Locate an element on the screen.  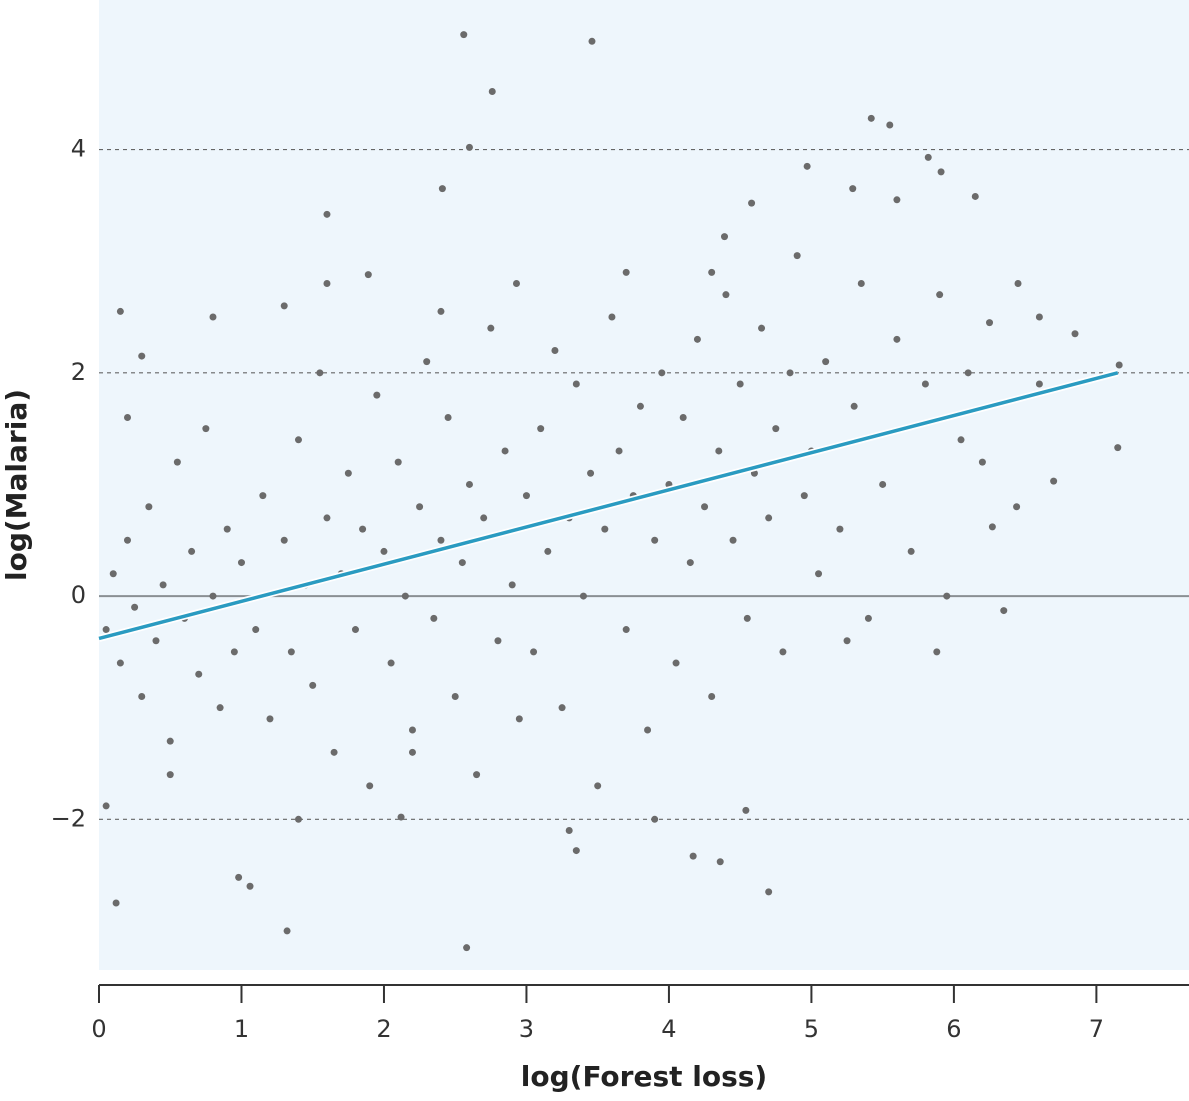
x-tick-label: 5 is located at coordinates (811, 1029).